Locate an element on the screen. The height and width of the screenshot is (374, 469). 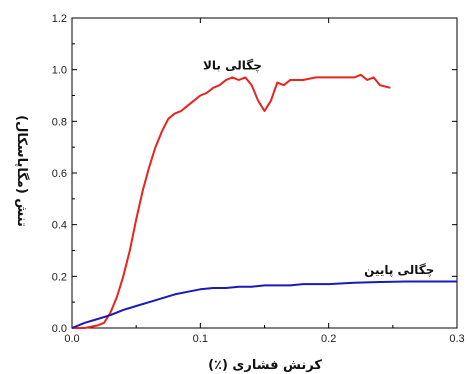
series-line-low-density is located at coordinates (264, 304).